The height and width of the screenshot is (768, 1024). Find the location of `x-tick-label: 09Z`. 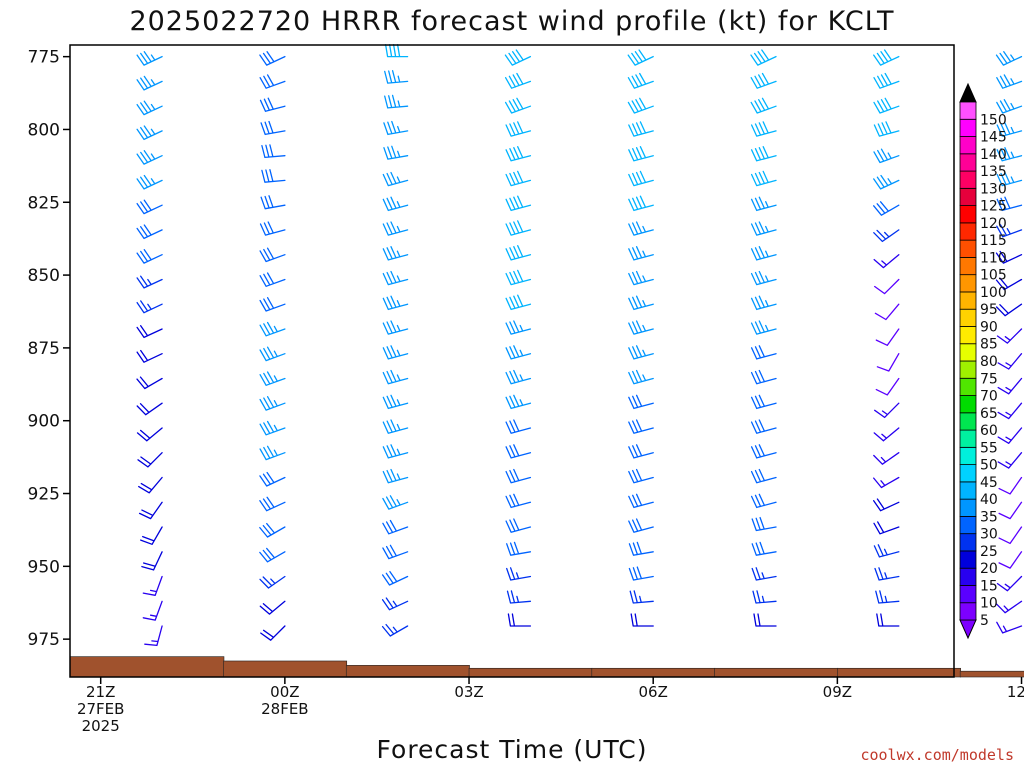

x-tick-label: 09Z is located at coordinates (837, 692).